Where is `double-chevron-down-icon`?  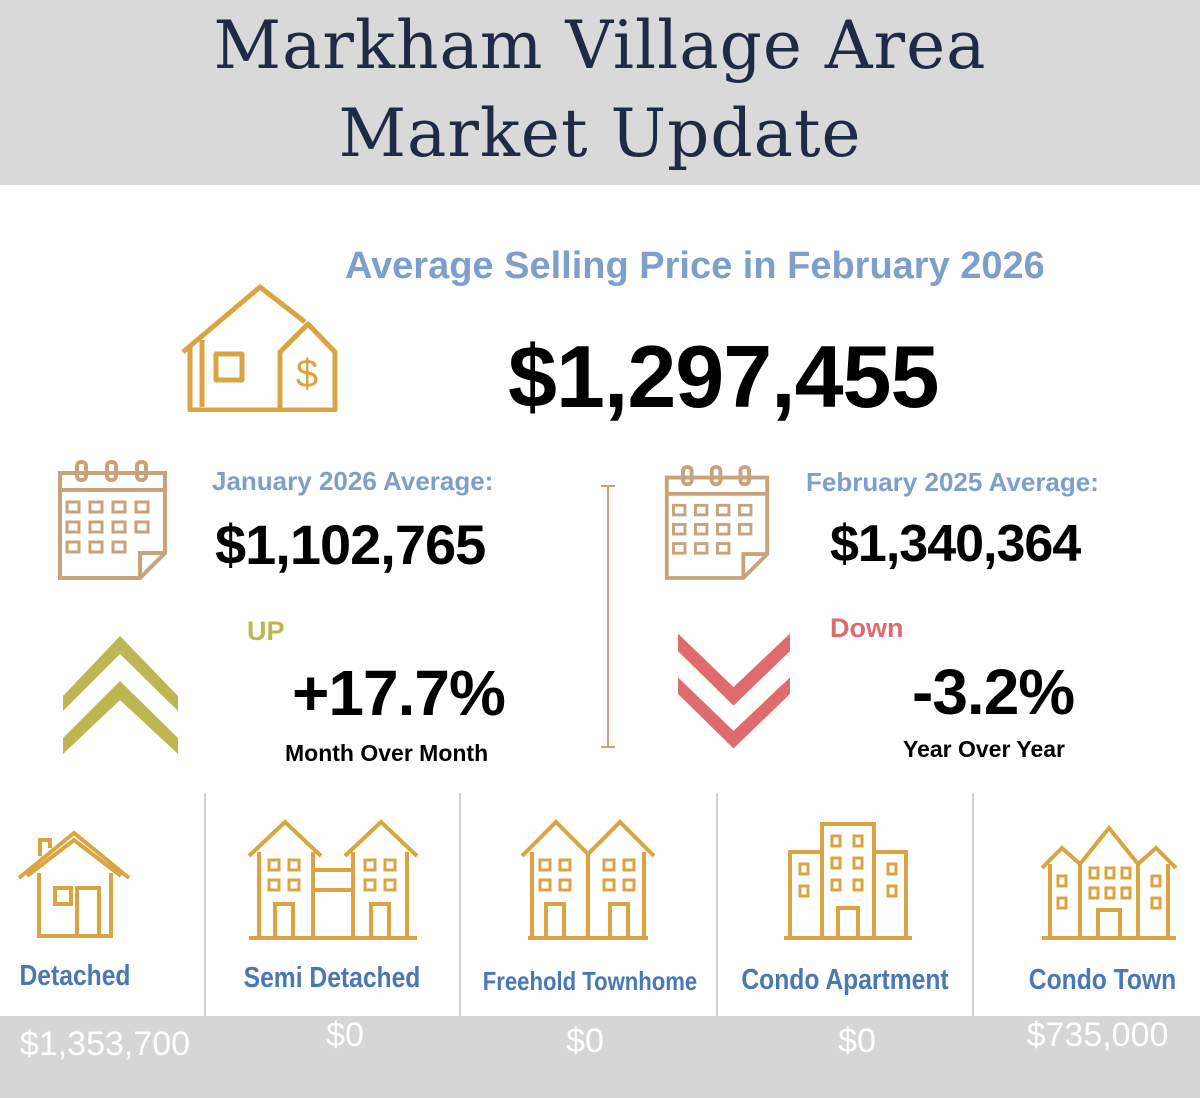 double-chevron-down-icon is located at coordinates (734, 691).